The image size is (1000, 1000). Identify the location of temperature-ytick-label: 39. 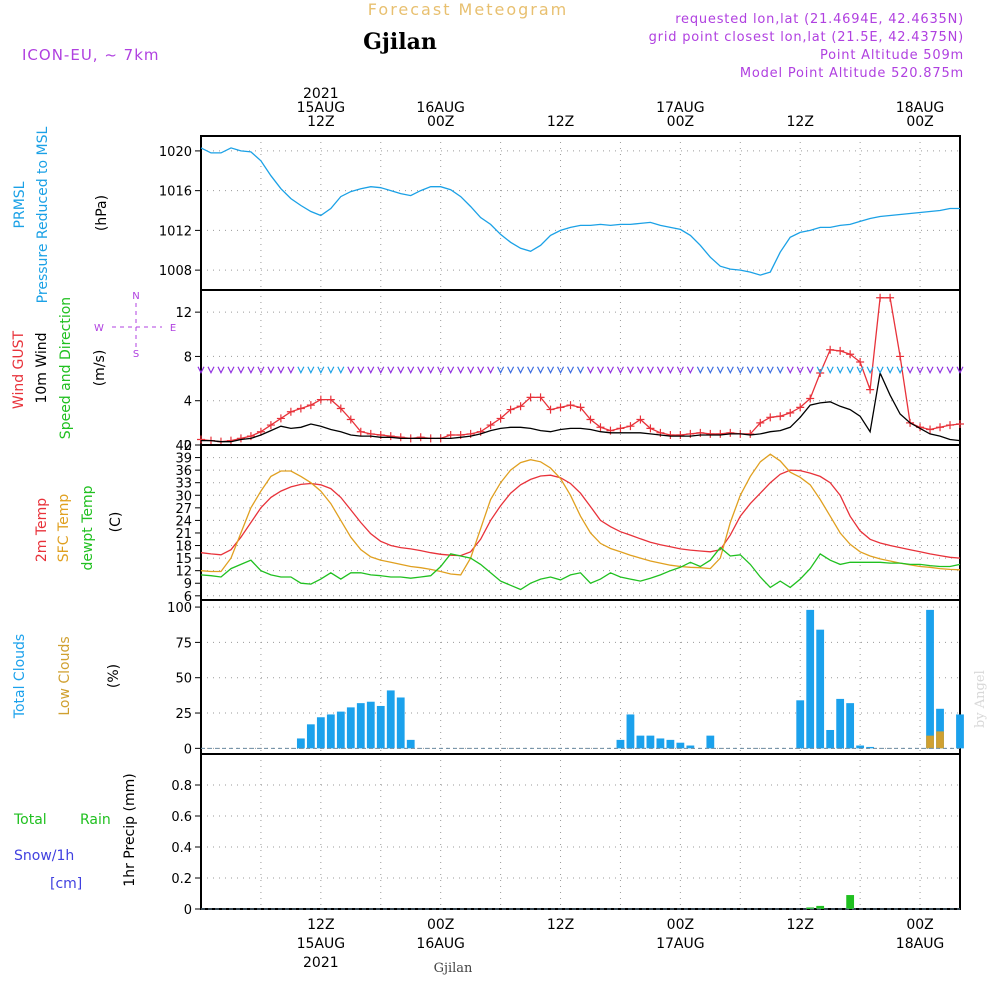
(183, 459).